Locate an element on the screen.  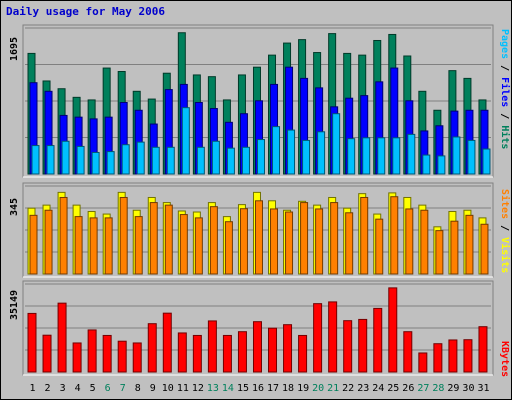
day-tick-label: 6 is located at coordinates (108, 388).